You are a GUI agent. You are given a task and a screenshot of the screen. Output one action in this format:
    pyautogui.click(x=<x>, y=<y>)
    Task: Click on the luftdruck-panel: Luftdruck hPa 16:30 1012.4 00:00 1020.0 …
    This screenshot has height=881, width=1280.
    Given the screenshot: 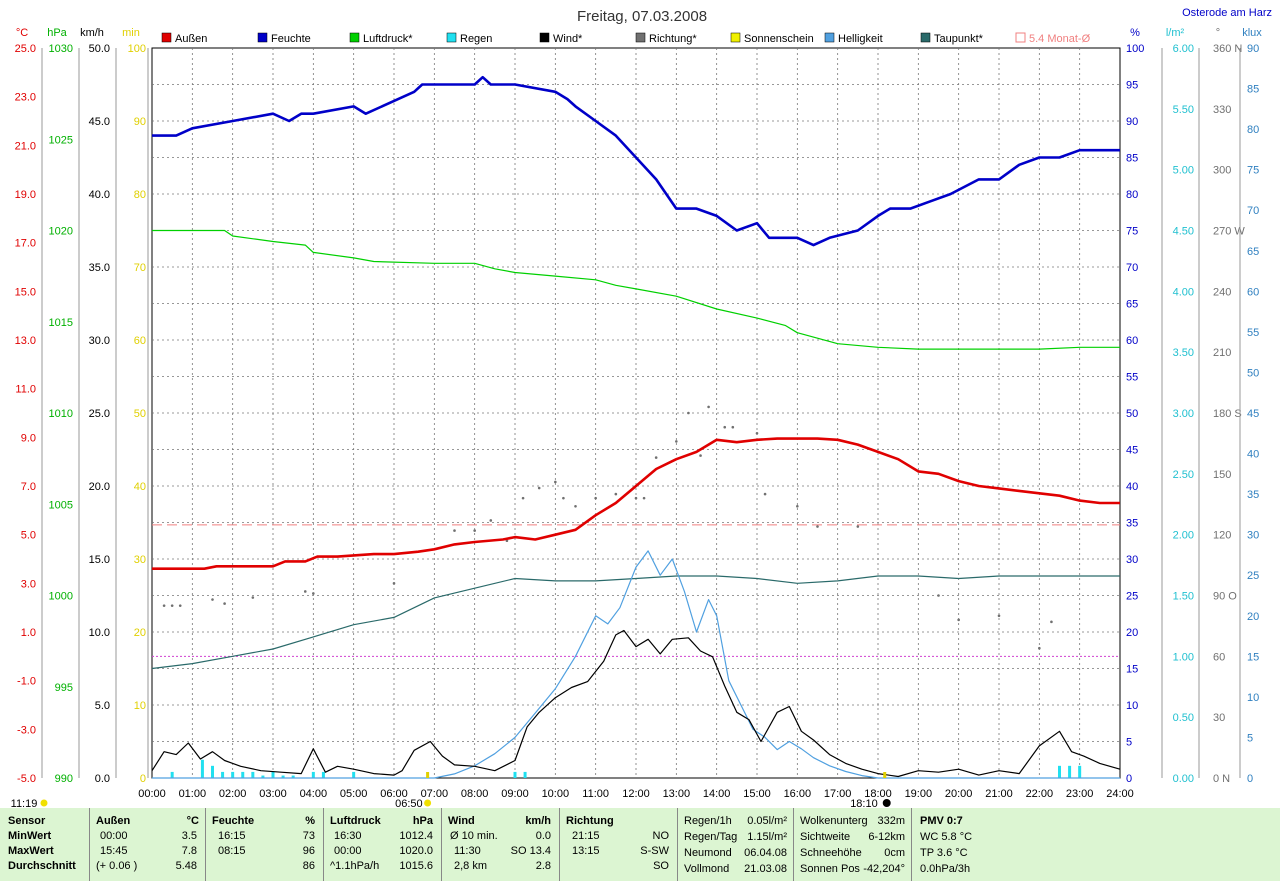 What is the action you would take?
    pyautogui.click(x=383, y=844)
    